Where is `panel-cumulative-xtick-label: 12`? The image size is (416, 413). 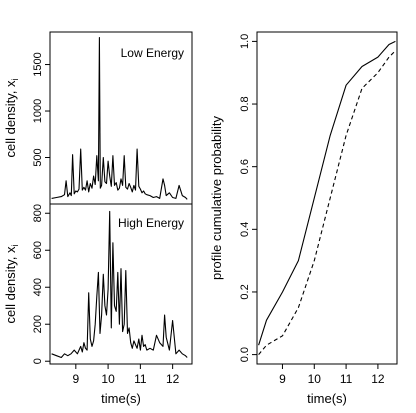 panel-cumulative-xtick-label: 12 is located at coordinates (378, 379).